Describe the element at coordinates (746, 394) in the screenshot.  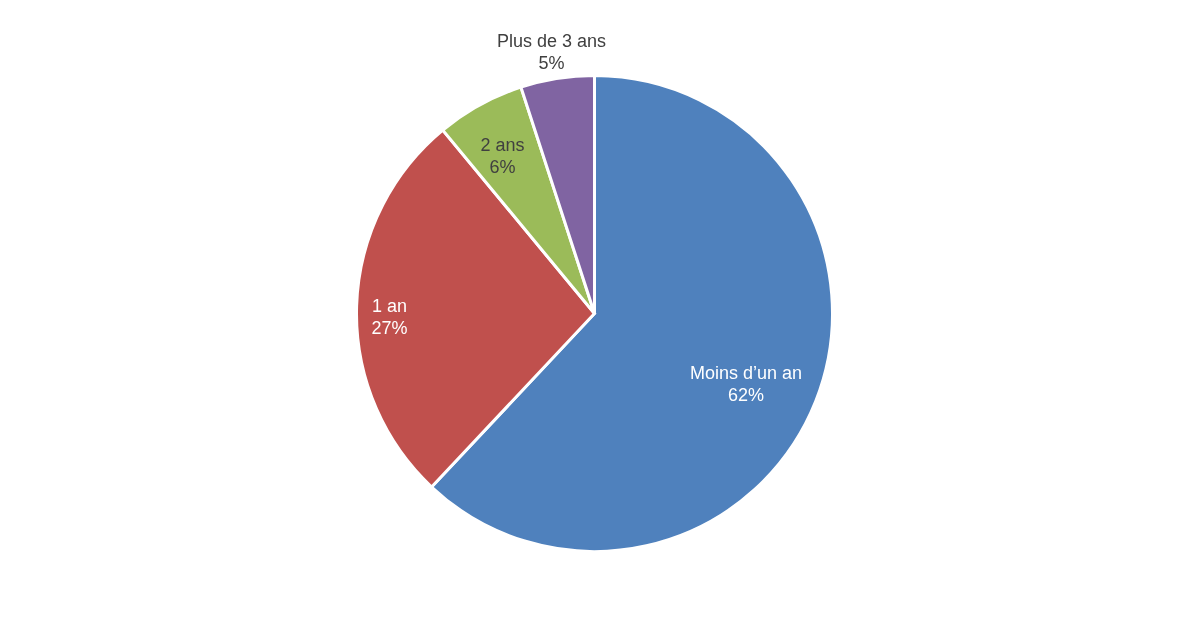
I see `data-label: 62%` at that location.